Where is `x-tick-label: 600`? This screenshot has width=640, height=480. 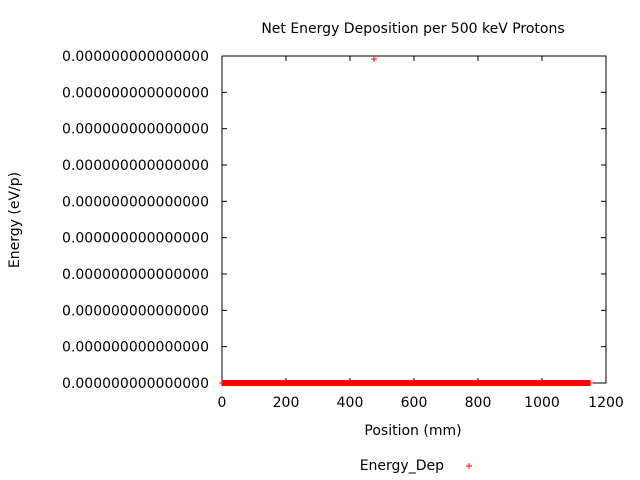 x-tick-label: 600 is located at coordinates (414, 403).